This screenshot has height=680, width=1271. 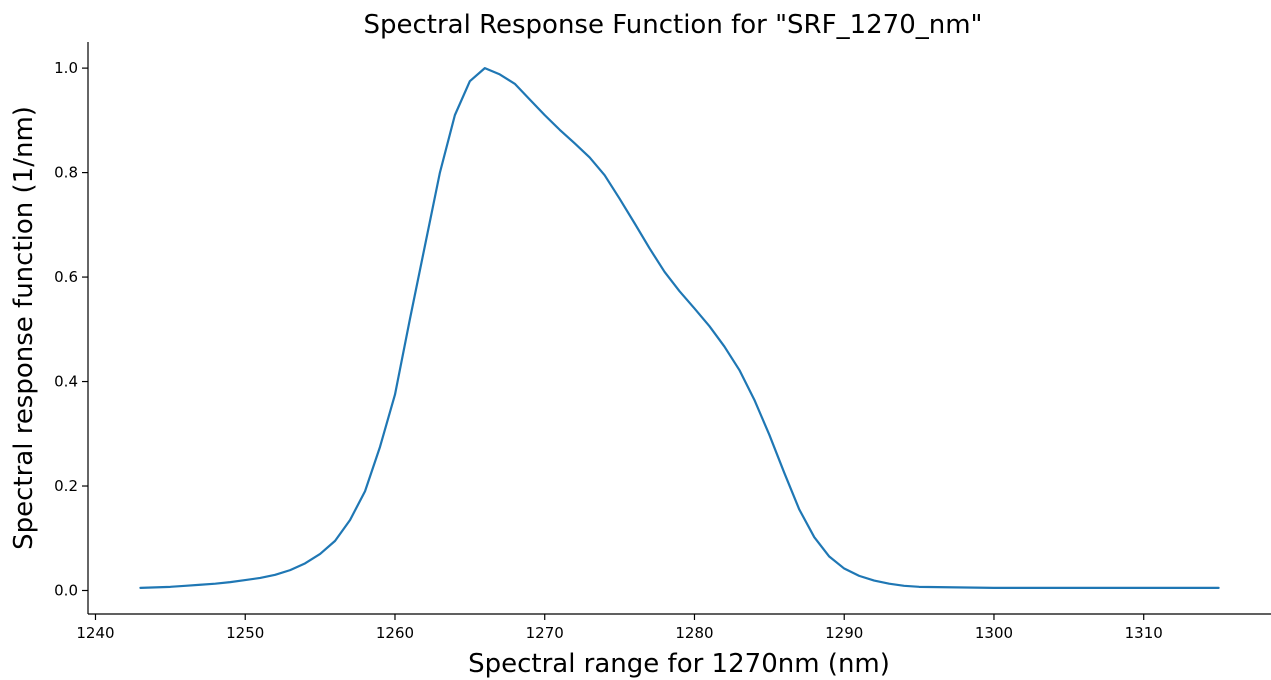 What do you see at coordinates (66, 277) in the screenshot?
I see `y-tick-label: 0.6` at bounding box center [66, 277].